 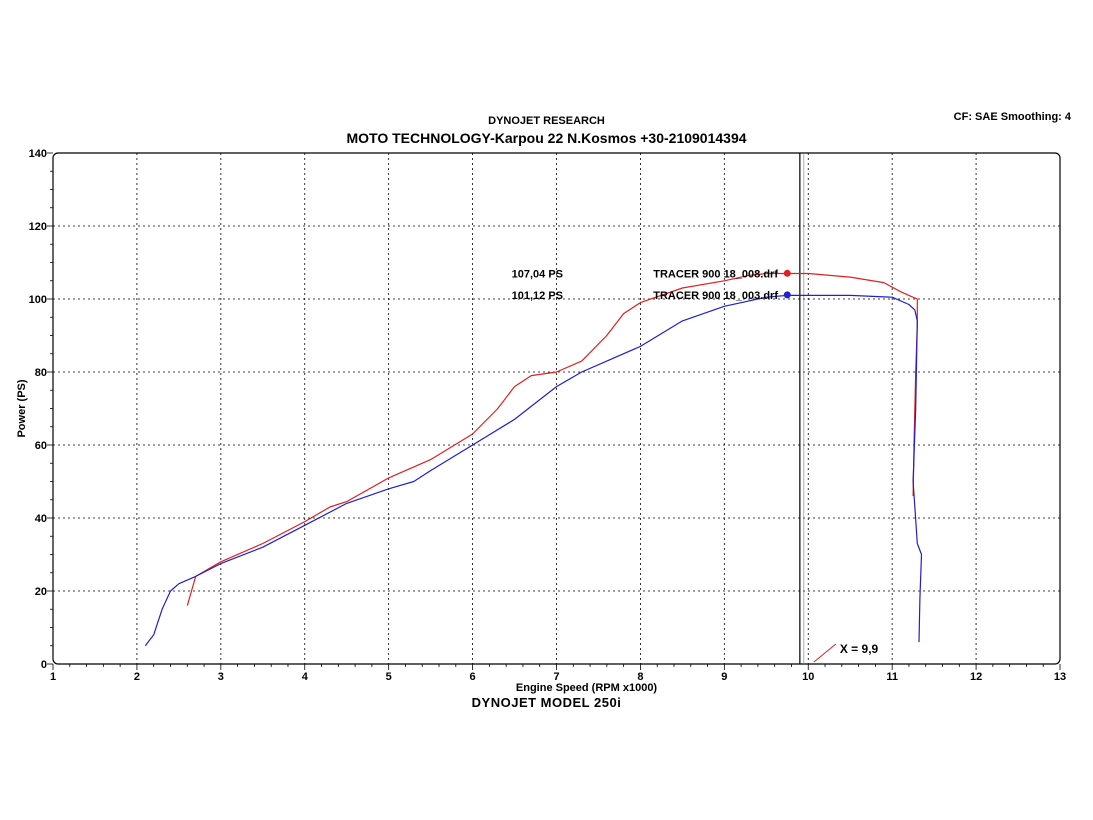 What do you see at coordinates (137, 677) in the screenshot?
I see `x-tick-label: 2` at bounding box center [137, 677].